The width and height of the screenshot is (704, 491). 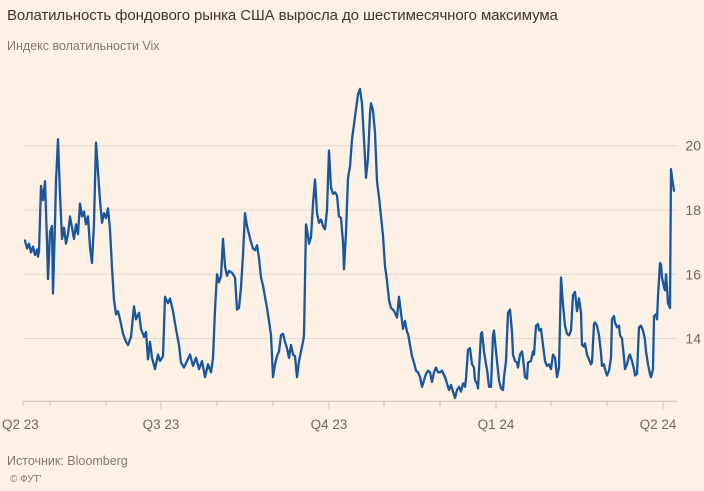 I want to click on chart-subtitle: Индекс волатильности Vix, so click(x=83, y=46).